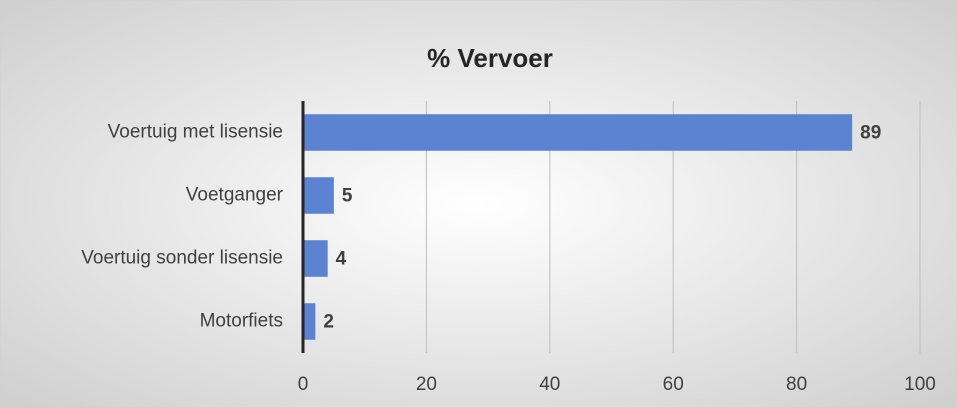  What do you see at coordinates (235, 195) in the screenshot?
I see `y-tick-label: Voetganger` at bounding box center [235, 195].